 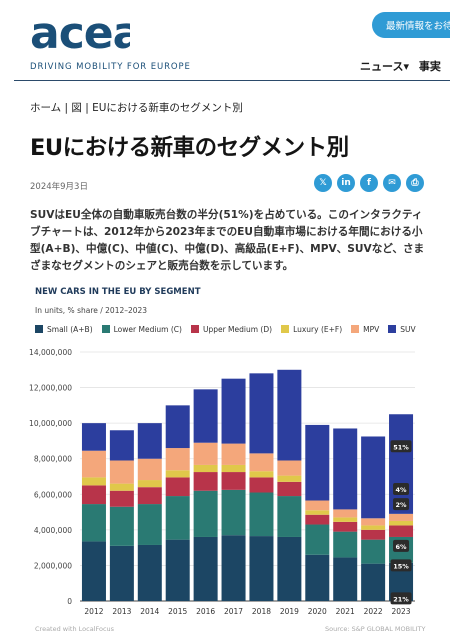 What do you see at coordinates (384, 66) in the screenshot?
I see `nav-item-news: ニュース▾` at bounding box center [384, 66].